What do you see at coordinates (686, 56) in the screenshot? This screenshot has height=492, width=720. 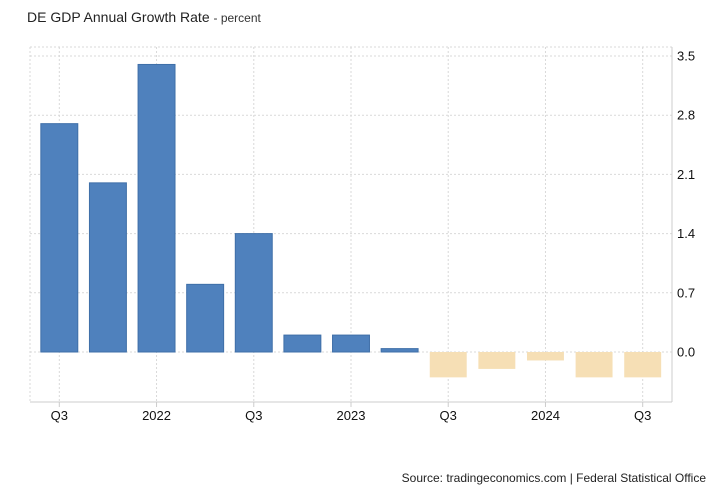 I see `y-tick-label: 3.5` at bounding box center [686, 56].